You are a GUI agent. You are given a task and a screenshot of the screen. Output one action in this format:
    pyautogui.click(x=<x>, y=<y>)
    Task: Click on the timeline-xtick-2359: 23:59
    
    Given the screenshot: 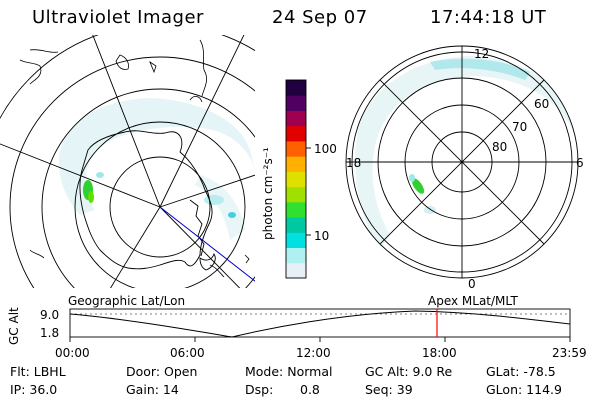 What is the action you would take?
    pyautogui.click(x=569, y=353)
    